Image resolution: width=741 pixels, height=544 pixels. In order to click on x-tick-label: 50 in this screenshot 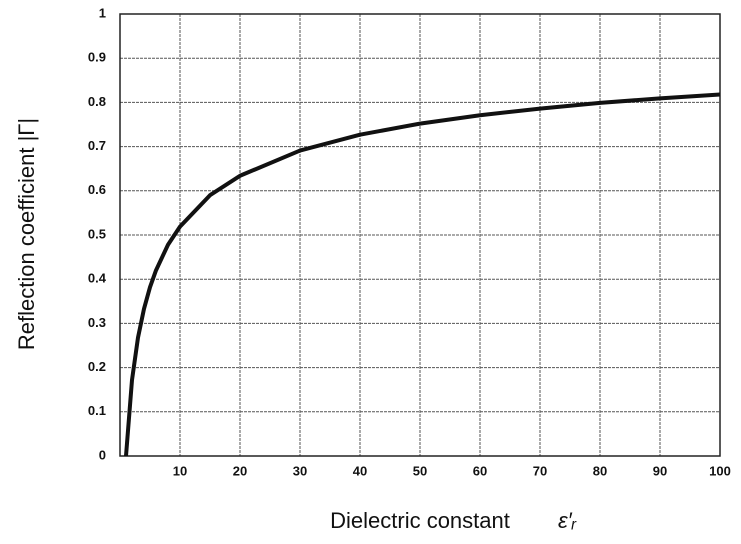, I will do `click(420, 470)`.